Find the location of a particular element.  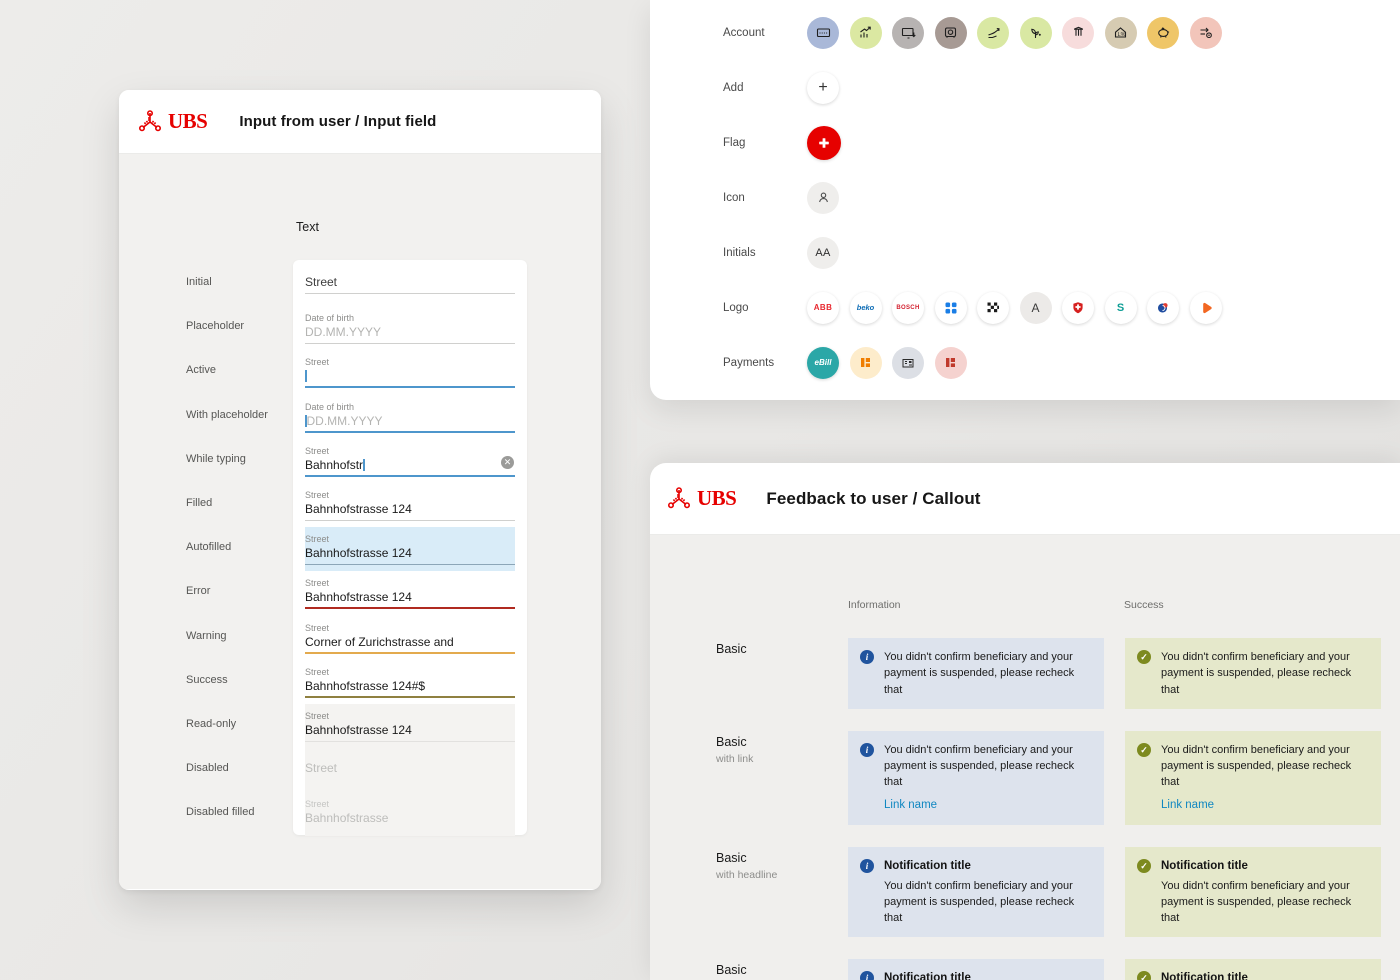

variant-label: Basic with headline and link is located at coordinates (731, 970).